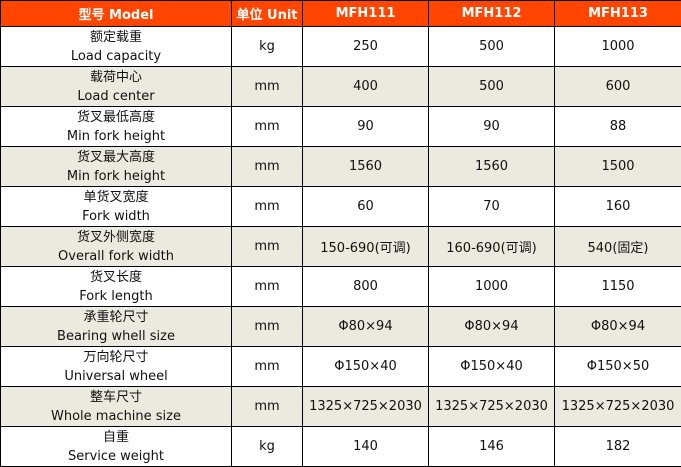  I want to click on parameter-cn: 货叉最低高度, so click(115, 117).